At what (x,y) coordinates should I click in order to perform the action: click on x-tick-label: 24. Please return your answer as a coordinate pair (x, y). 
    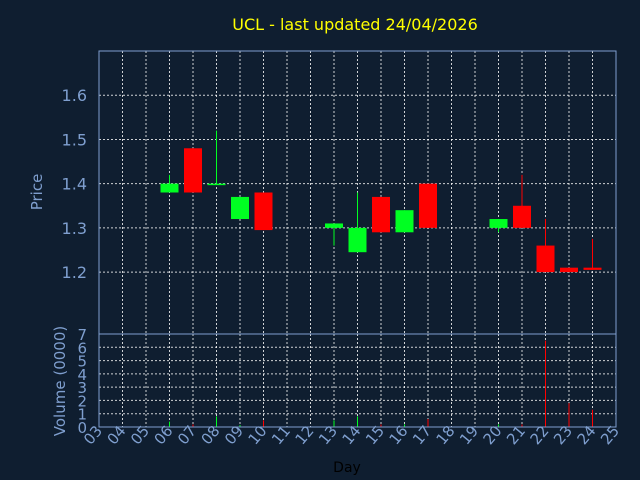
    Looking at the image, I should click on (587, 435).